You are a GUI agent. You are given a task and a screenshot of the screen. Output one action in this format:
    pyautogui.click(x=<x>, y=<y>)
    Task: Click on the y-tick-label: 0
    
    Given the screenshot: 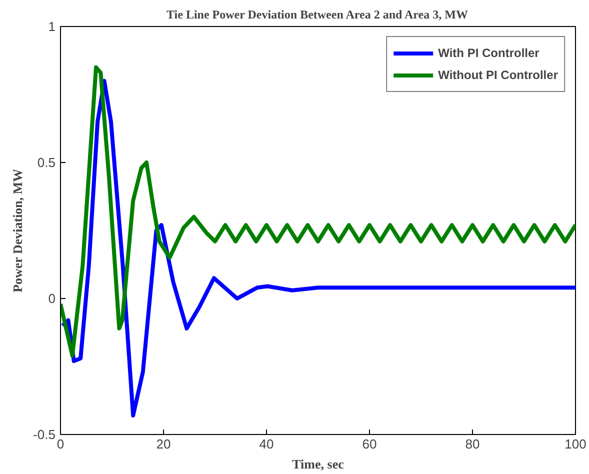 What is the action you would take?
    pyautogui.click(x=52, y=298)
    